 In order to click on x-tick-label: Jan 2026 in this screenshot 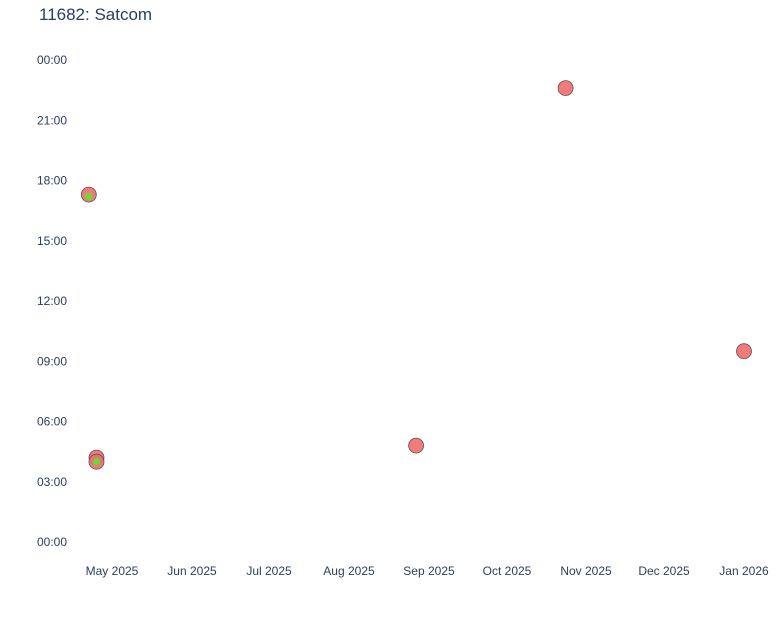, I will do `click(744, 571)`.